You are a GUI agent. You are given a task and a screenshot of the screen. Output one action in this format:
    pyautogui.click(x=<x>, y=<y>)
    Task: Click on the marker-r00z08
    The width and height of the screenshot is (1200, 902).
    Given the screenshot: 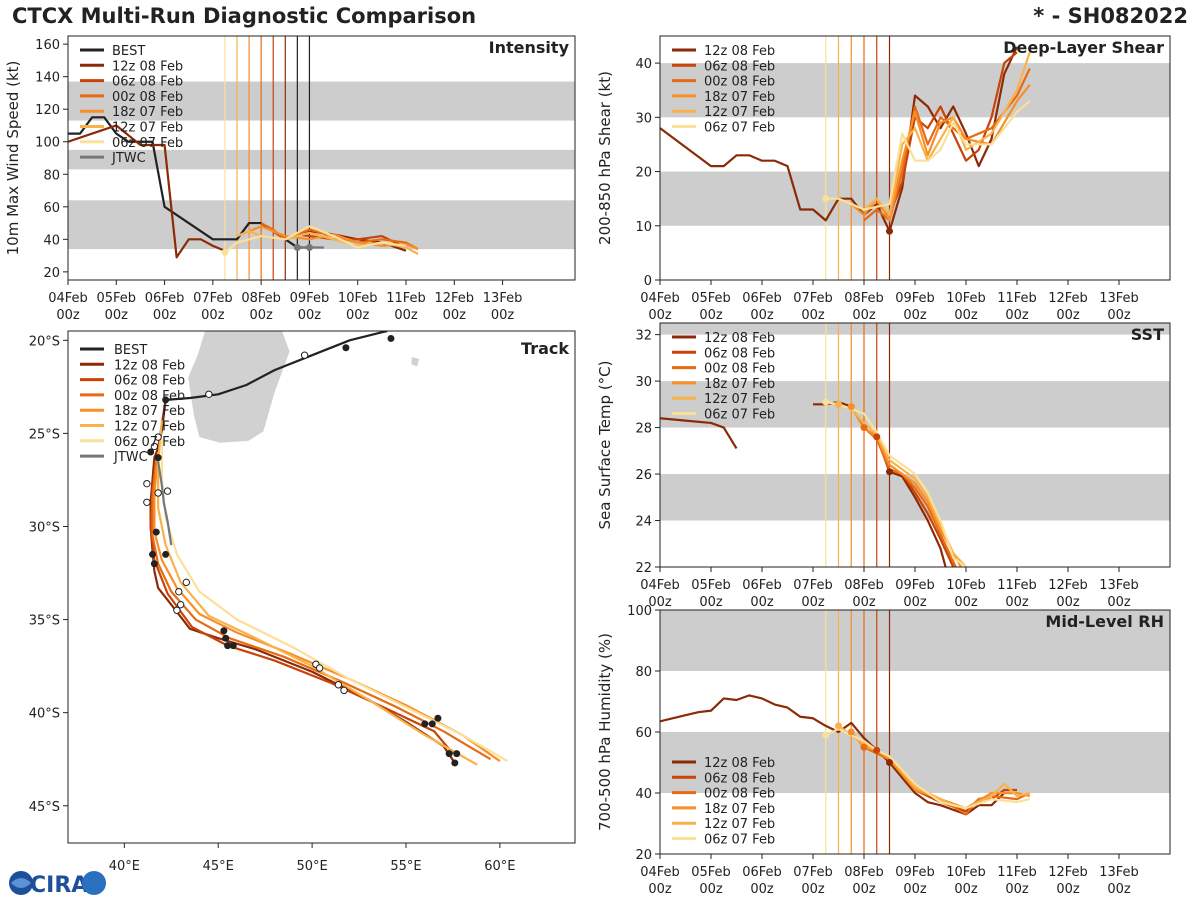 What is the action you would take?
    pyautogui.click(x=864, y=747)
    